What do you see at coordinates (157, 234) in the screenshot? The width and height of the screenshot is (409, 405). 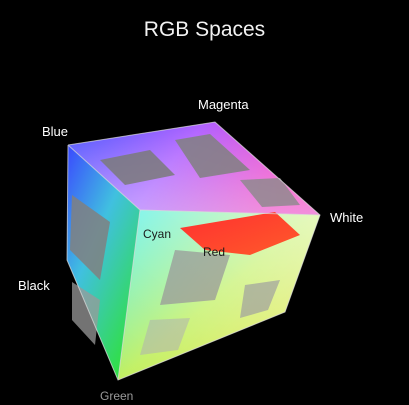 I see `corner-label-cyan: Cyan` at bounding box center [157, 234].